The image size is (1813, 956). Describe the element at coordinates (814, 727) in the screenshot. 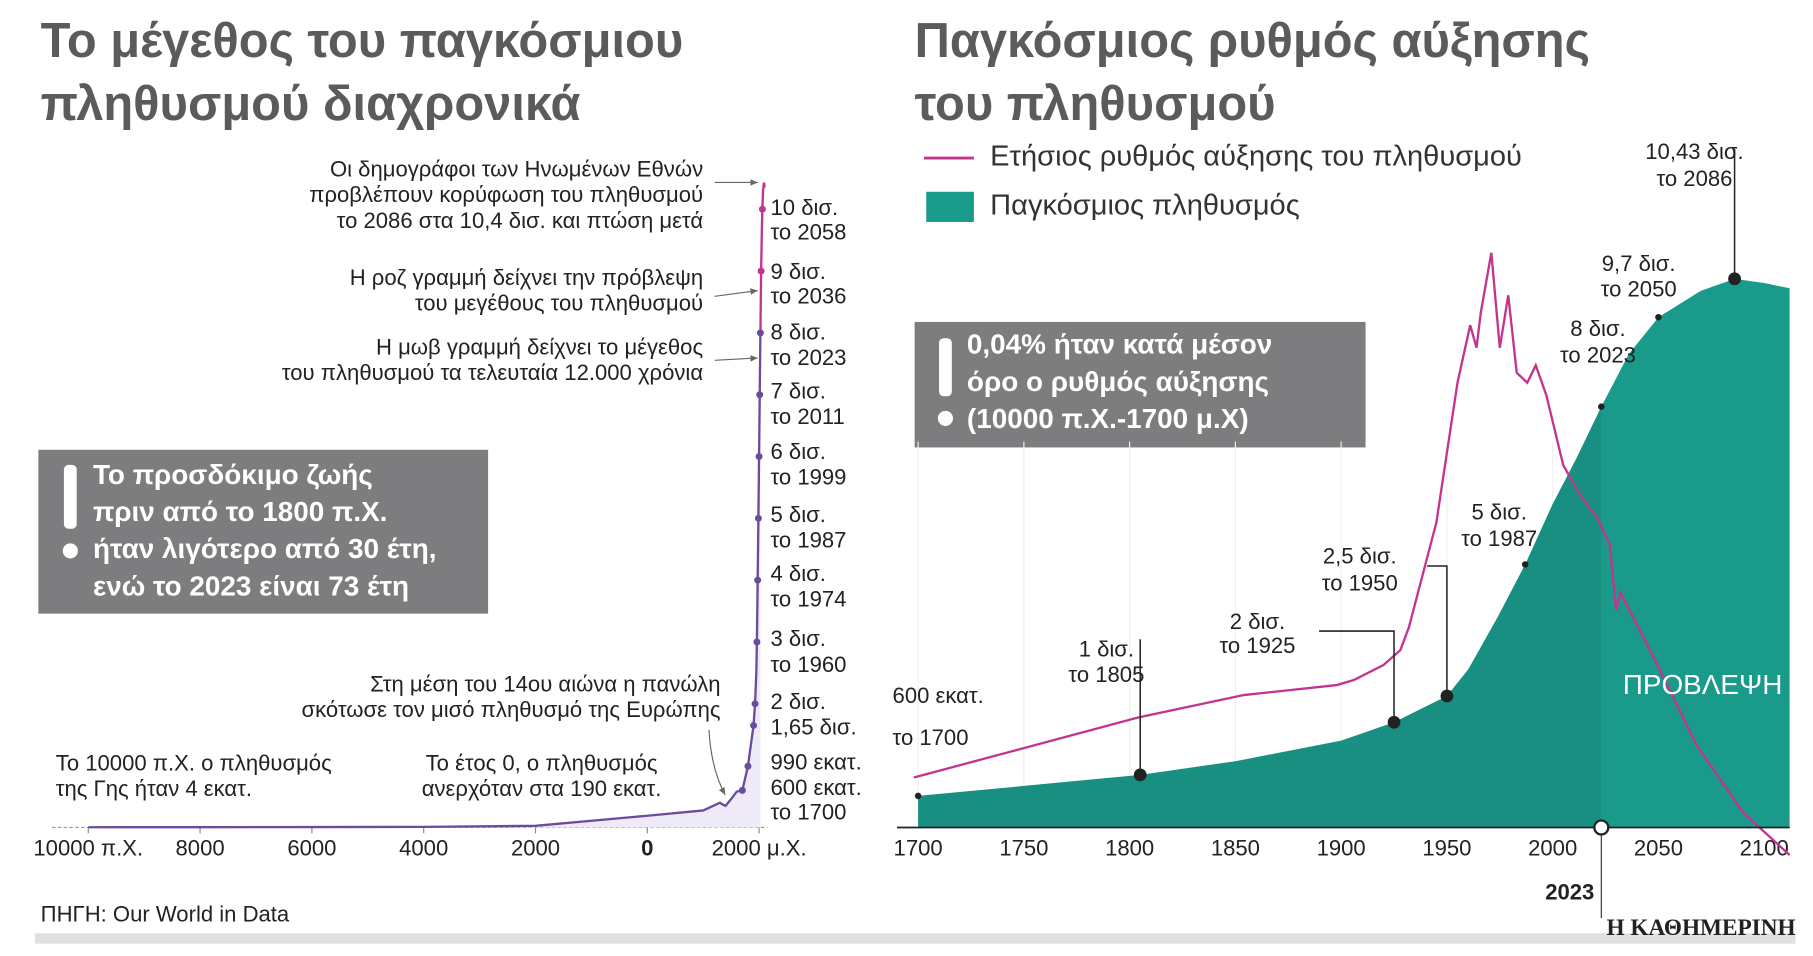

I see `milestone-label: 1,65 δισ.` at that location.